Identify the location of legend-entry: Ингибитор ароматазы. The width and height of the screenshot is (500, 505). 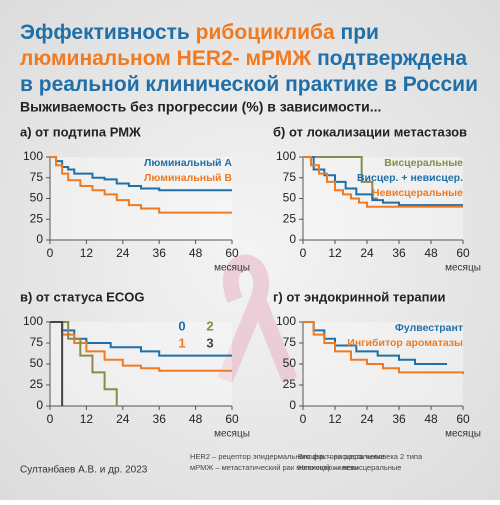
(405, 343).